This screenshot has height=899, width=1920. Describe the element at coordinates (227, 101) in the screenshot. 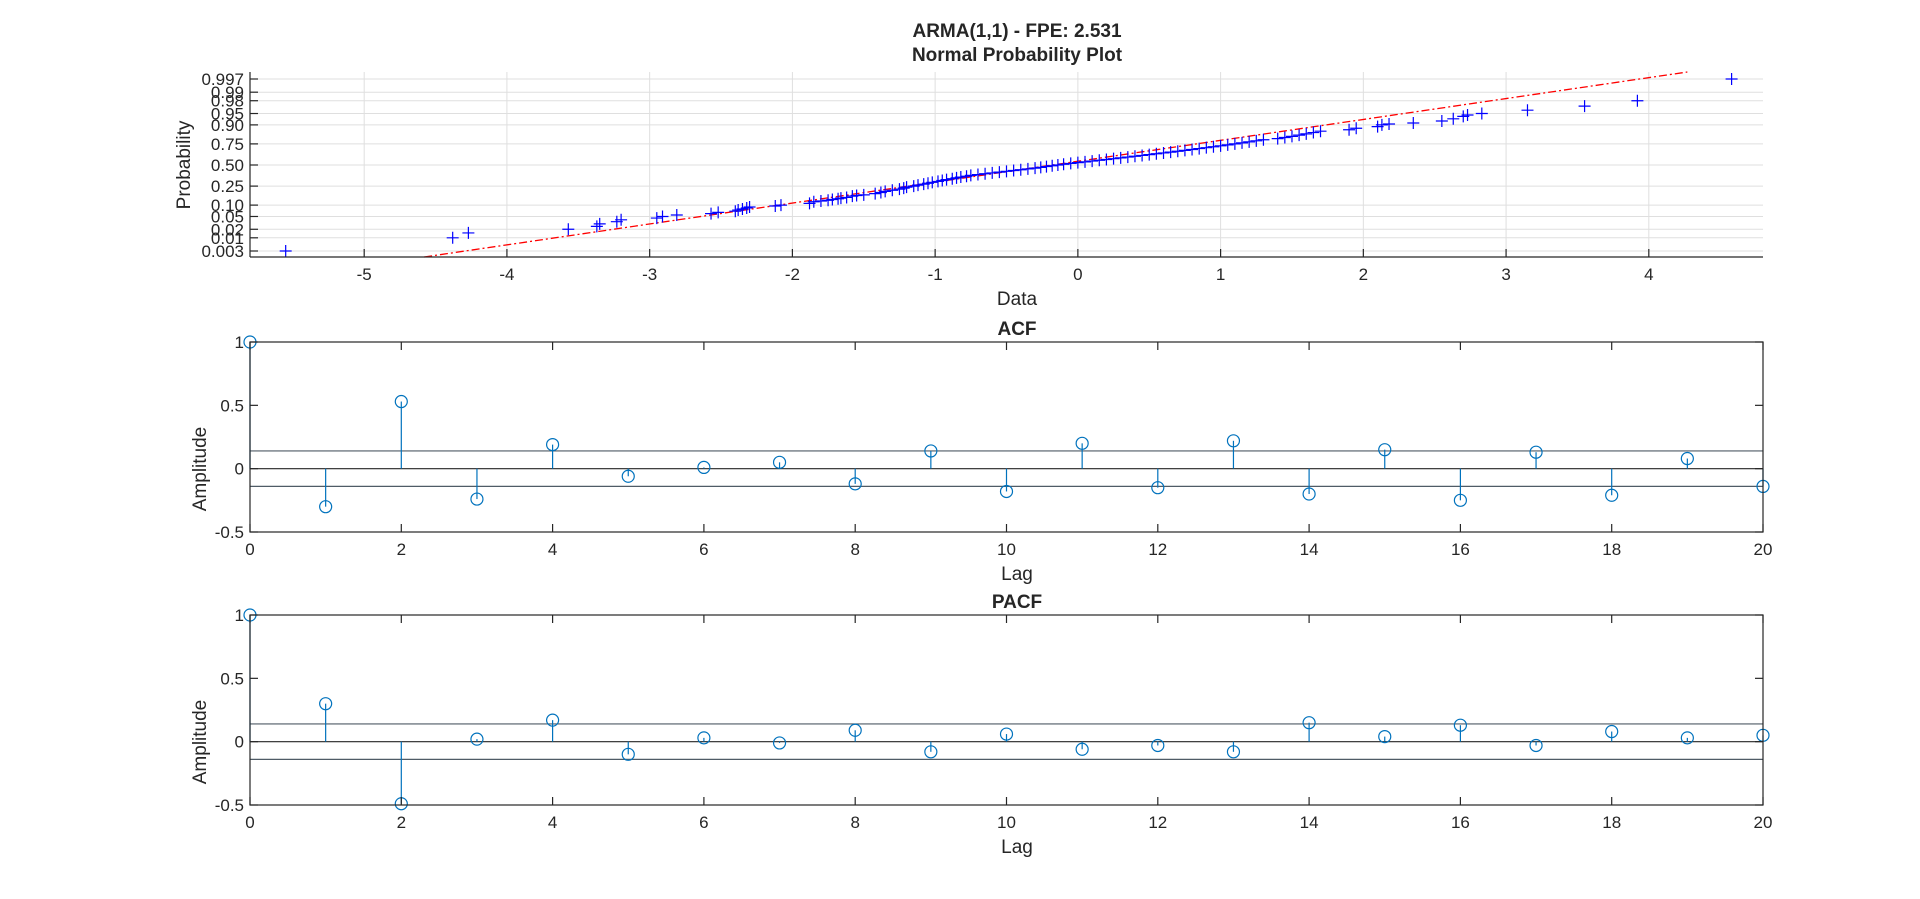

I see `npp-y-tick-label: 0.98` at that location.